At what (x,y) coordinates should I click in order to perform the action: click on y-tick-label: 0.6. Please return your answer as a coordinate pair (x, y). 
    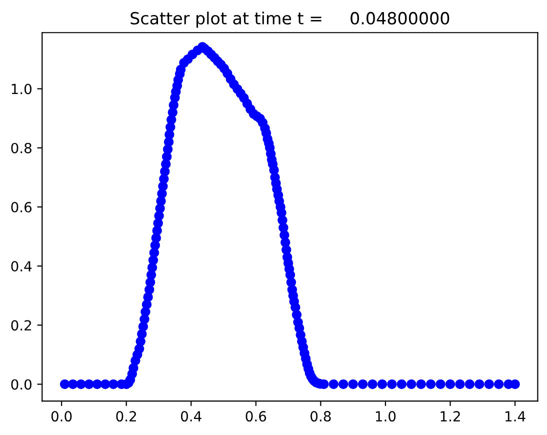
    Looking at the image, I should click on (21, 207).